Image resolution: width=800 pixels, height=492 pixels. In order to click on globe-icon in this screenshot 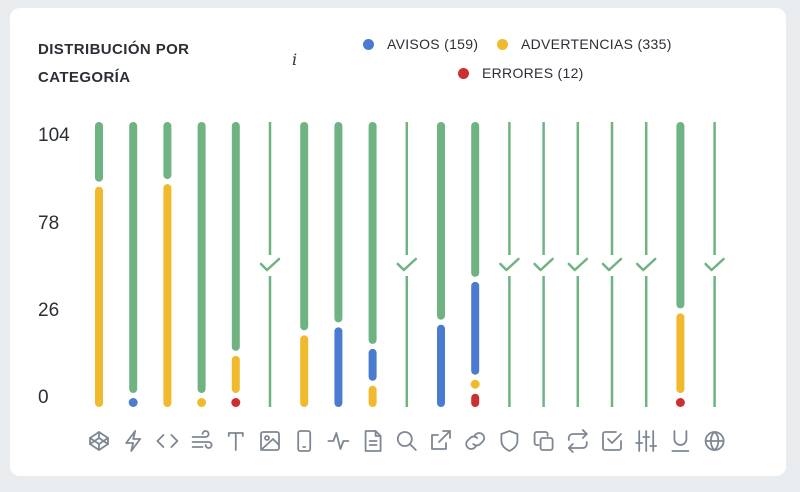, I will do `click(714, 441)`.